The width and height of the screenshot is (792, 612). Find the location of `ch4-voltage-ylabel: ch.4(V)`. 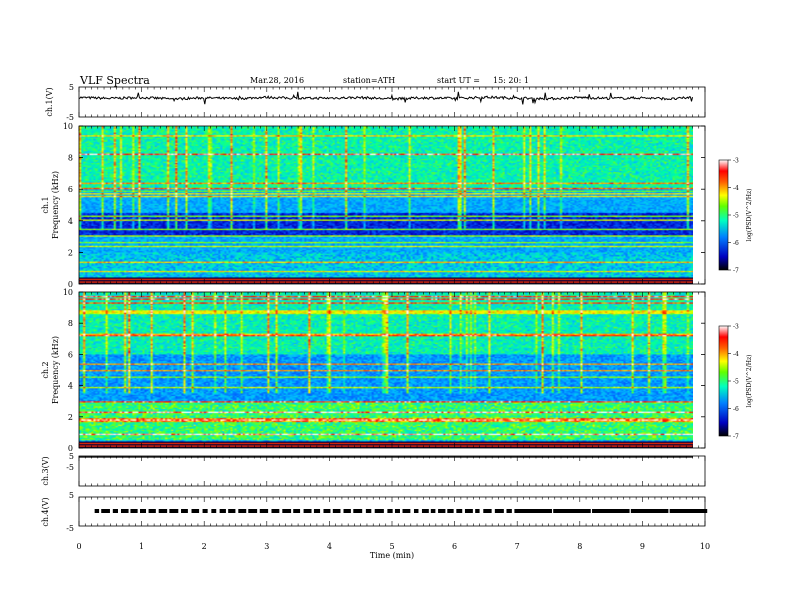

ch4-voltage-ylabel: ch.4(V) is located at coordinates (45, 511).